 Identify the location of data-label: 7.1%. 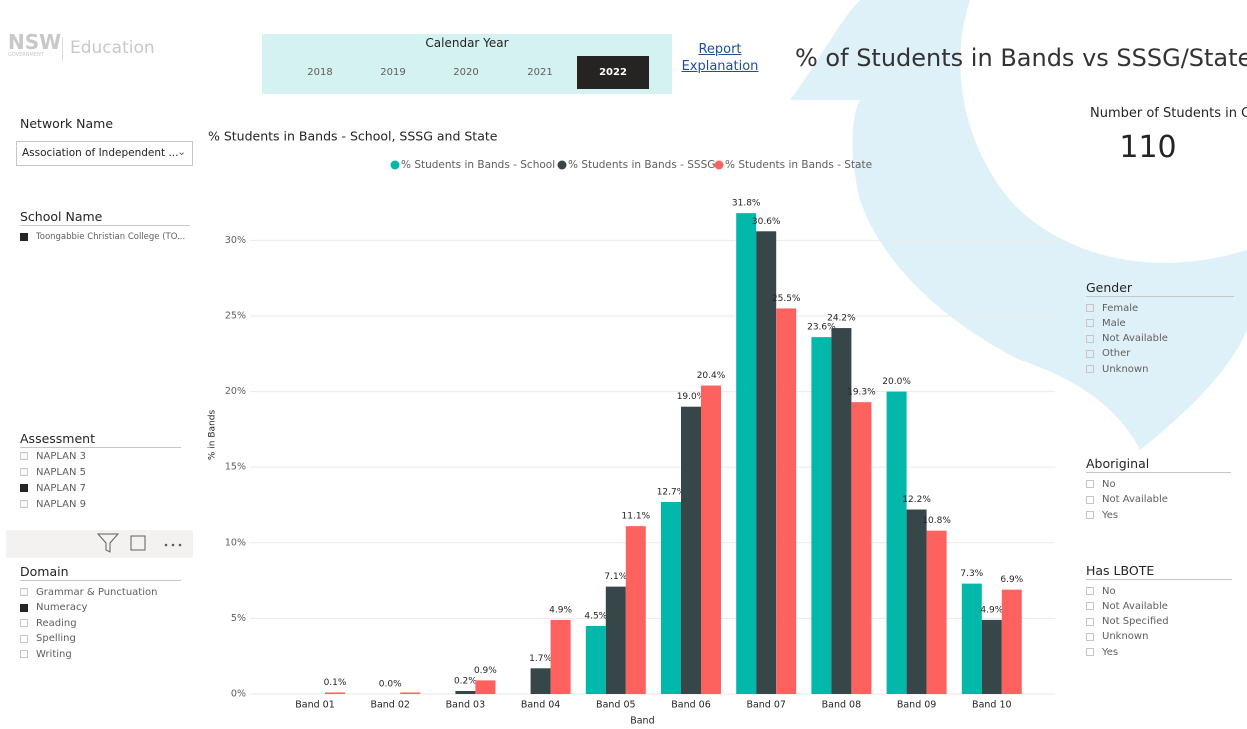
(615, 577).